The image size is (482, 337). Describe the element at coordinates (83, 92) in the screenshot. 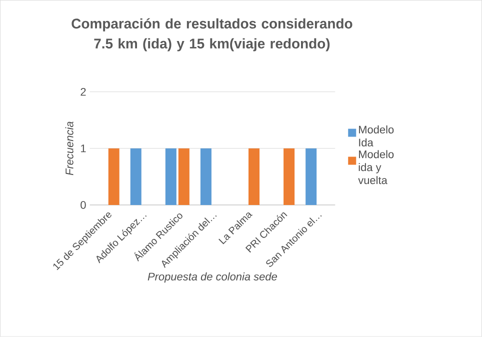

I see `y-tick-label: 2` at that location.